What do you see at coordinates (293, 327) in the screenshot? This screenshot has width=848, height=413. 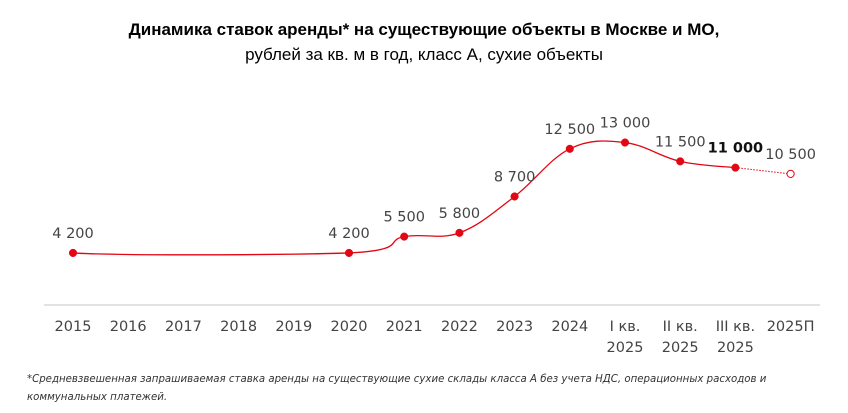 I see `x-tick-label: 2019` at bounding box center [293, 327].